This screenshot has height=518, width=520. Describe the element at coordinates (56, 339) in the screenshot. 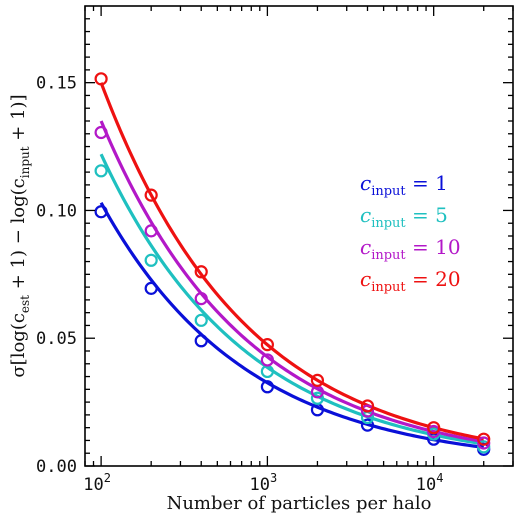

I see `y-tick-label: 0.05` at that location.